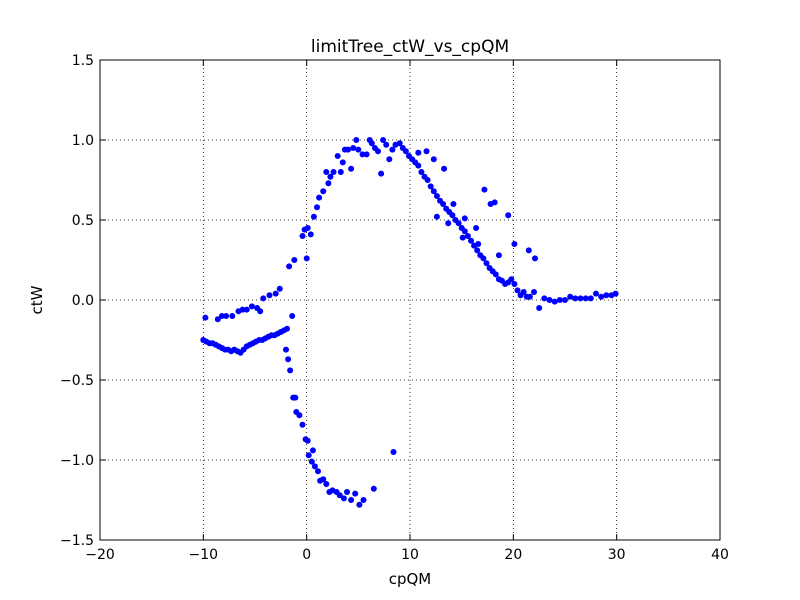 The width and height of the screenshot is (800, 600). Describe the element at coordinates (410, 579) in the screenshot. I see `x-axis-label: cpQM` at that location.